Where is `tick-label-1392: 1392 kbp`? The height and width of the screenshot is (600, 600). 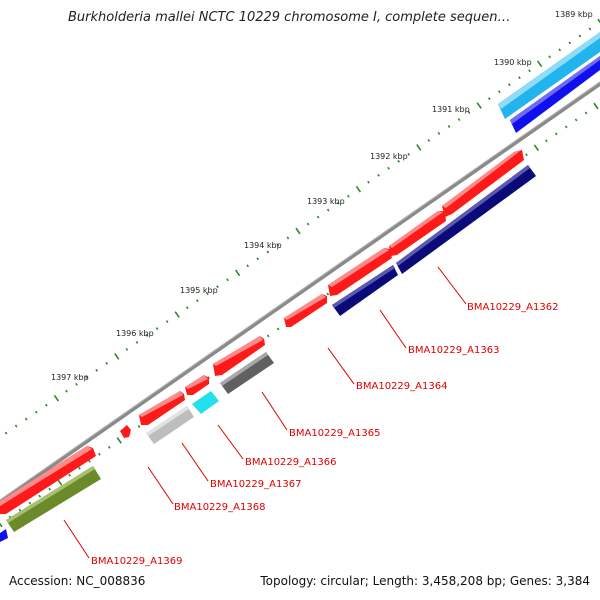
tick-label-1392: 1392 kbp is located at coordinates (389, 156).